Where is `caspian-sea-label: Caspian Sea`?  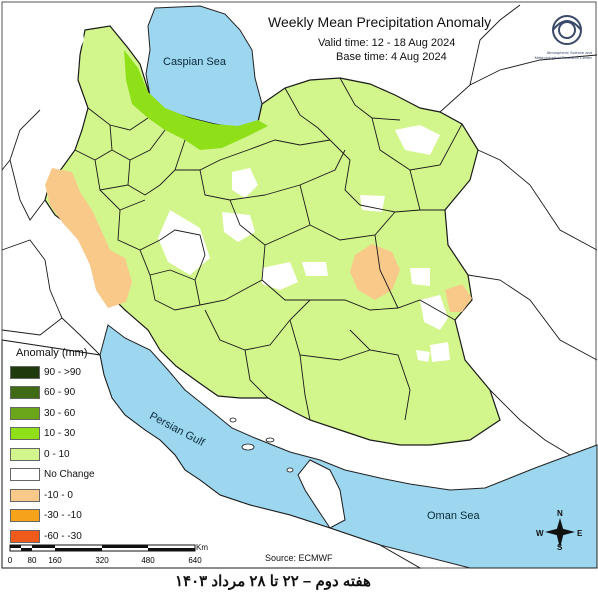 caspian-sea-label: Caspian Sea is located at coordinates (194, 62).